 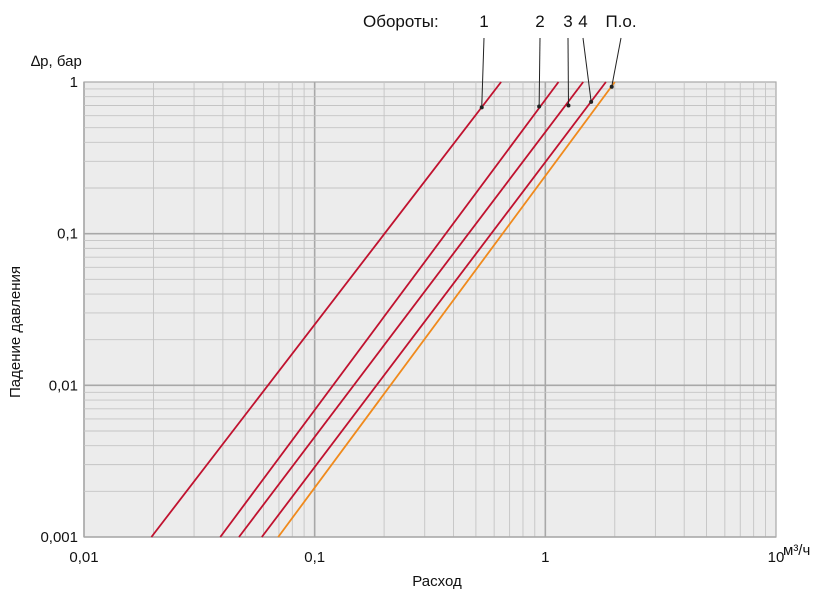 I want to click on y-tick-label: 0,01, so click(x=63, y=385).